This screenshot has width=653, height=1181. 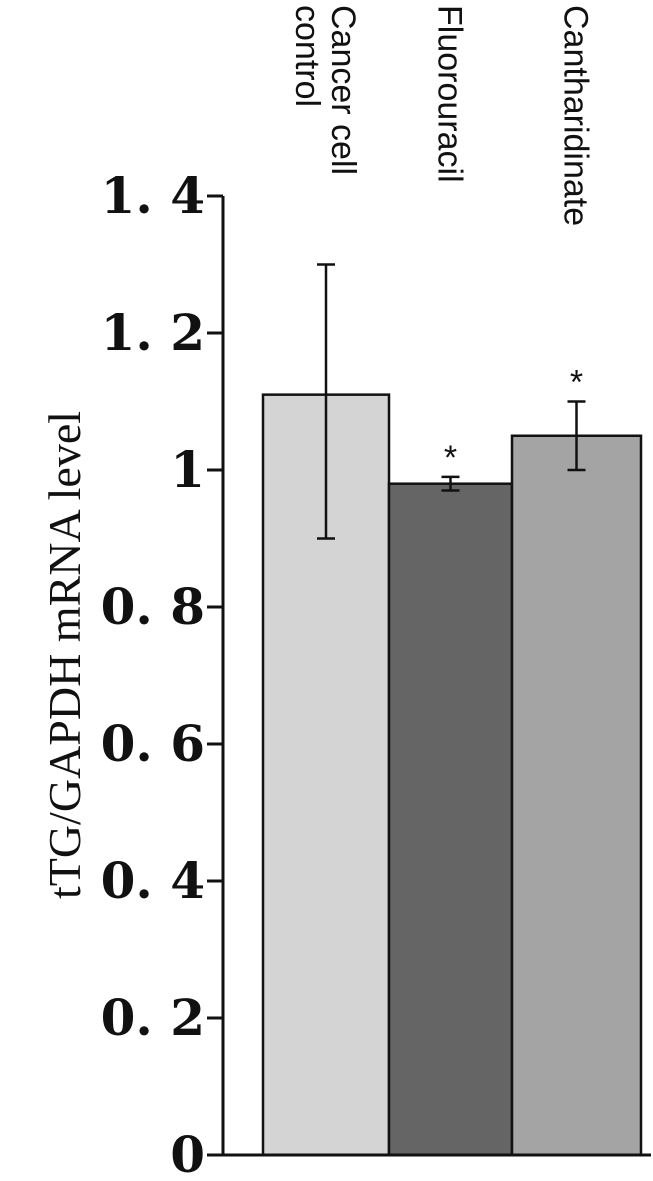 What do you see at coordinates (153, 1017) in the screenshot?
I see `y-tick-label: 0. 2` at bounding box center [153, 1017].